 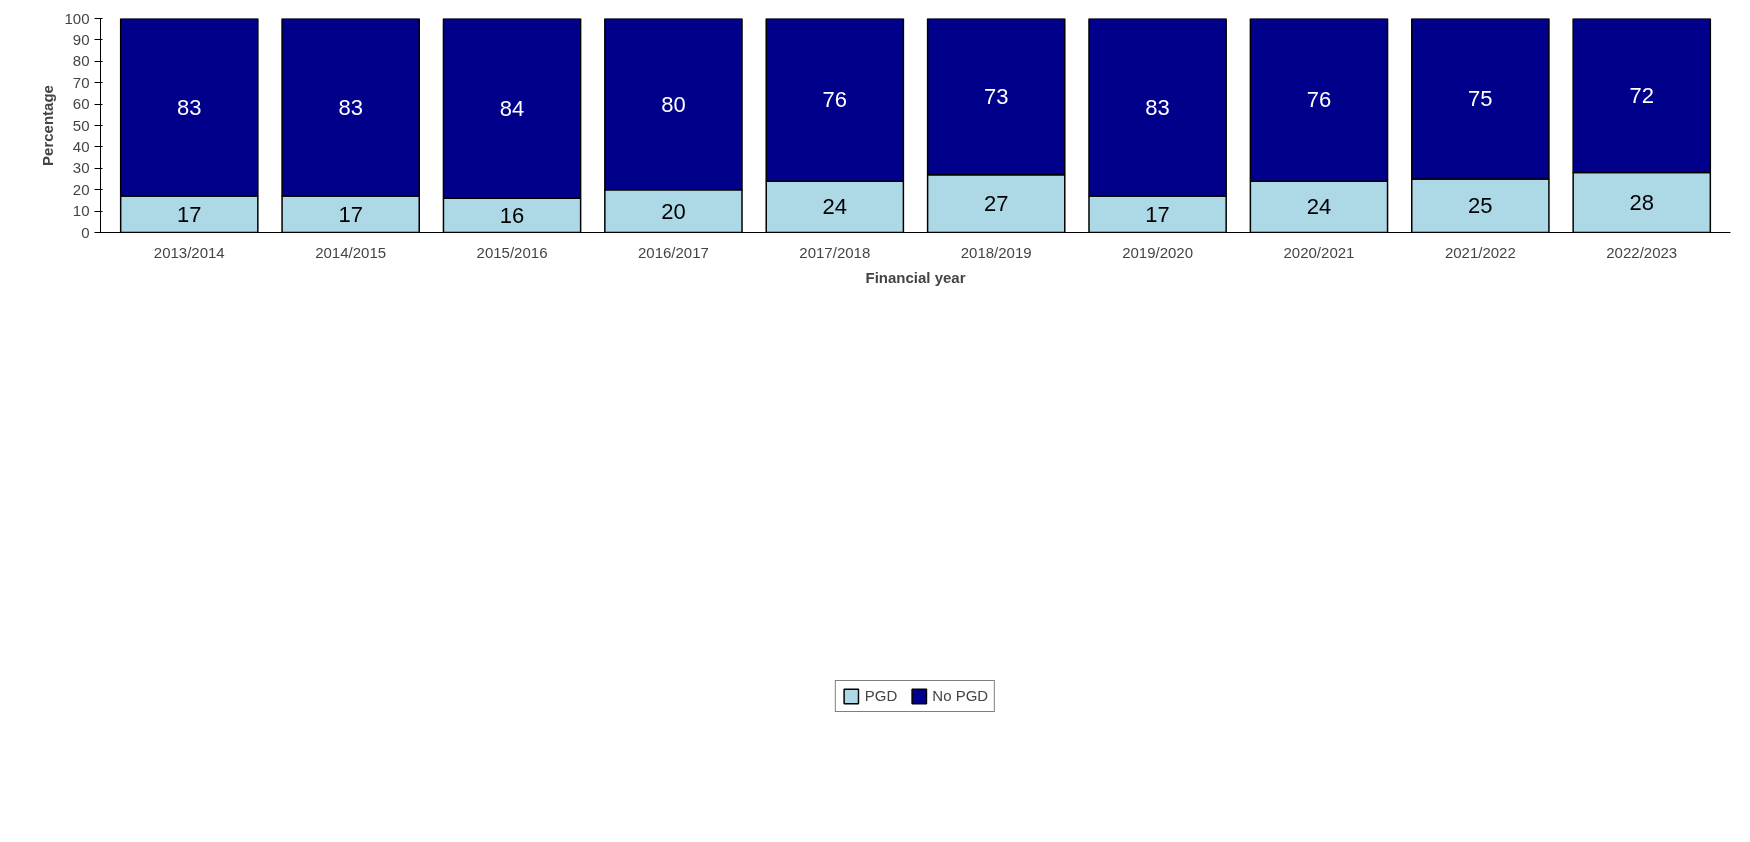 I want to click on x-tick-label: 2021/2022, so click(x=1480, y=252).